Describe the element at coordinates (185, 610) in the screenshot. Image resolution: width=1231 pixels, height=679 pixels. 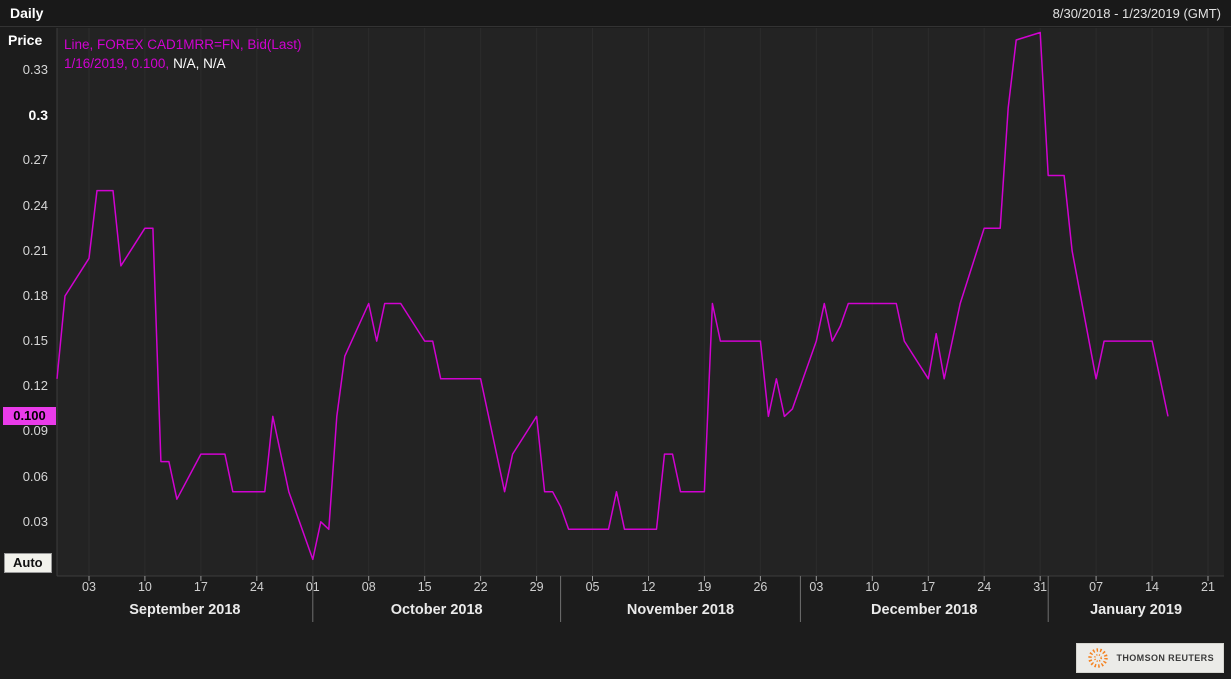
I see `month-label: September 2018` at that location.